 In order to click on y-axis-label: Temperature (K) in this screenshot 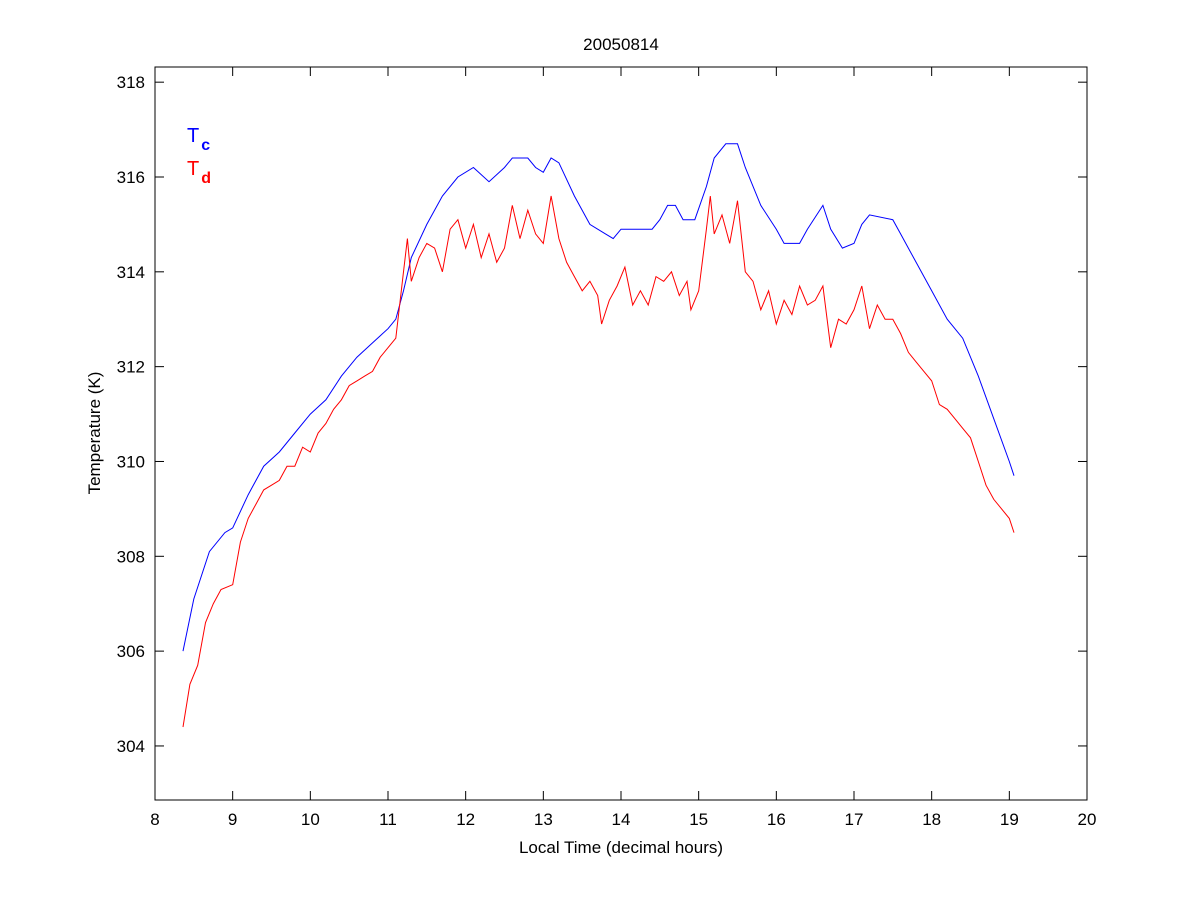, I will do `click(94, 433)`.